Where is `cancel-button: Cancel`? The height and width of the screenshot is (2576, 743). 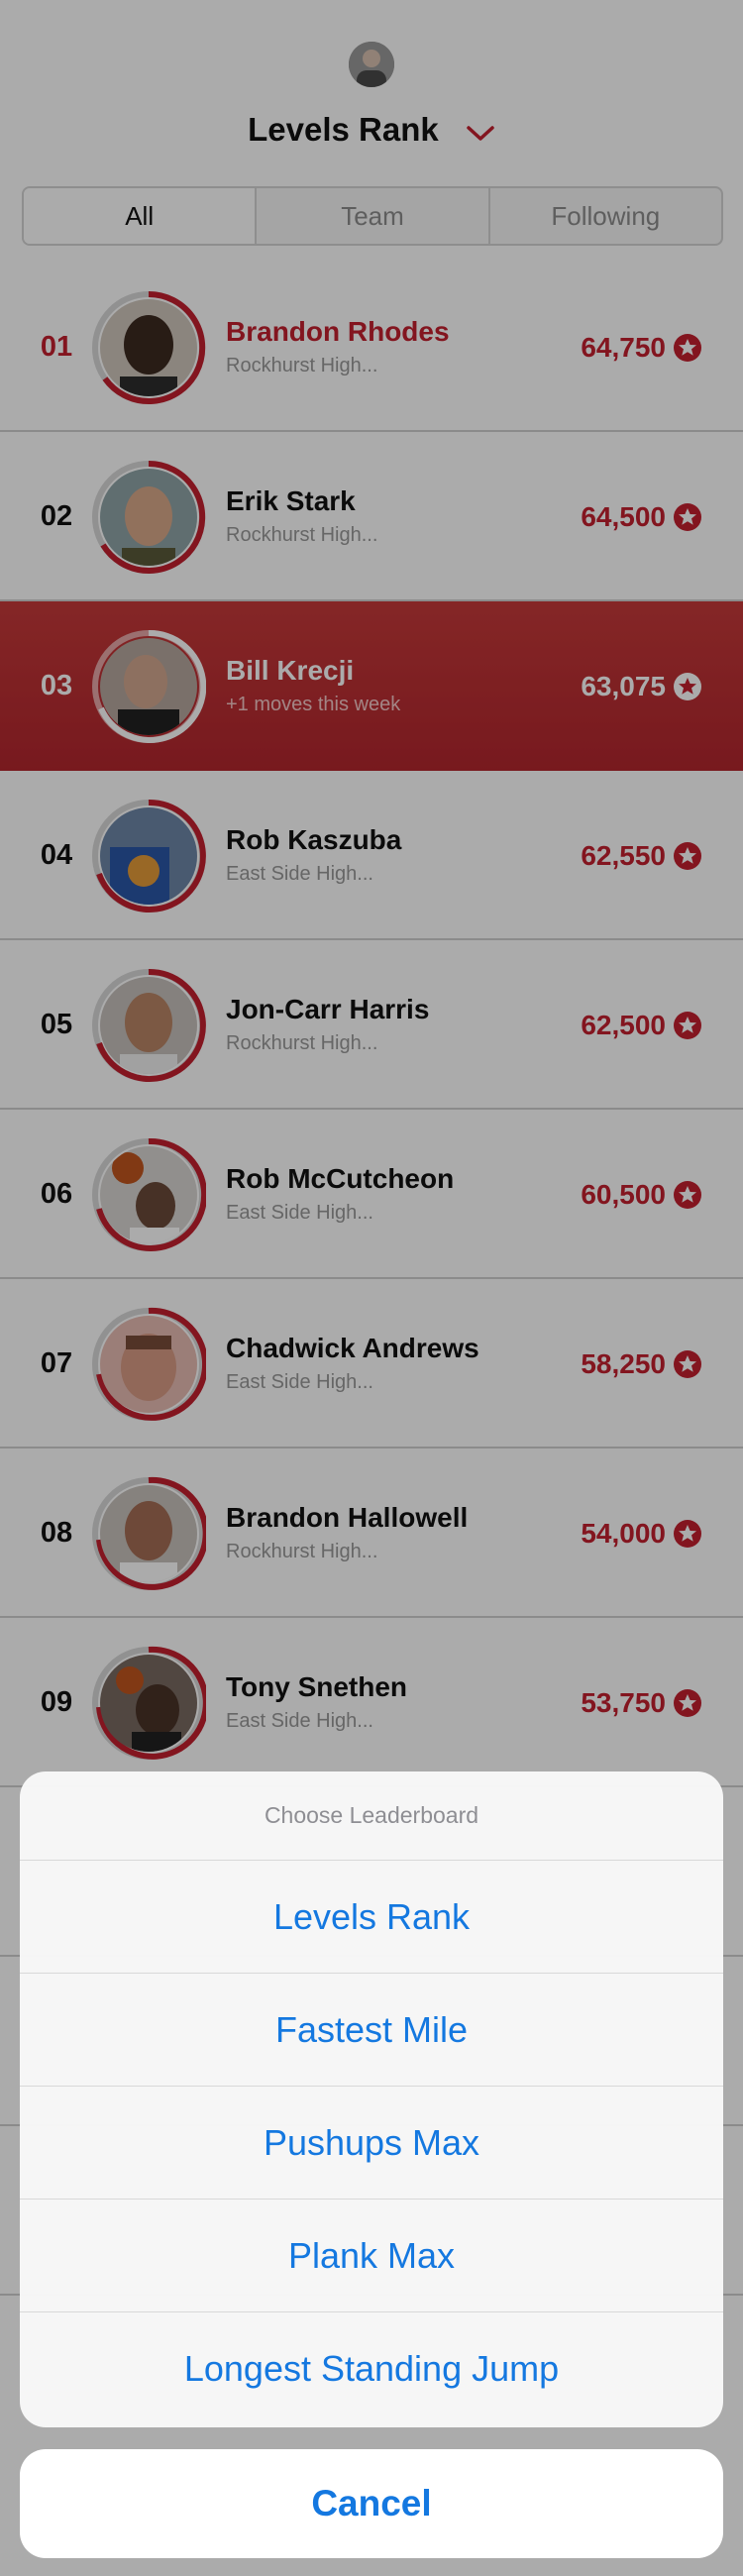
cancel-button: Cancel is located at coordinates (371, 2503).